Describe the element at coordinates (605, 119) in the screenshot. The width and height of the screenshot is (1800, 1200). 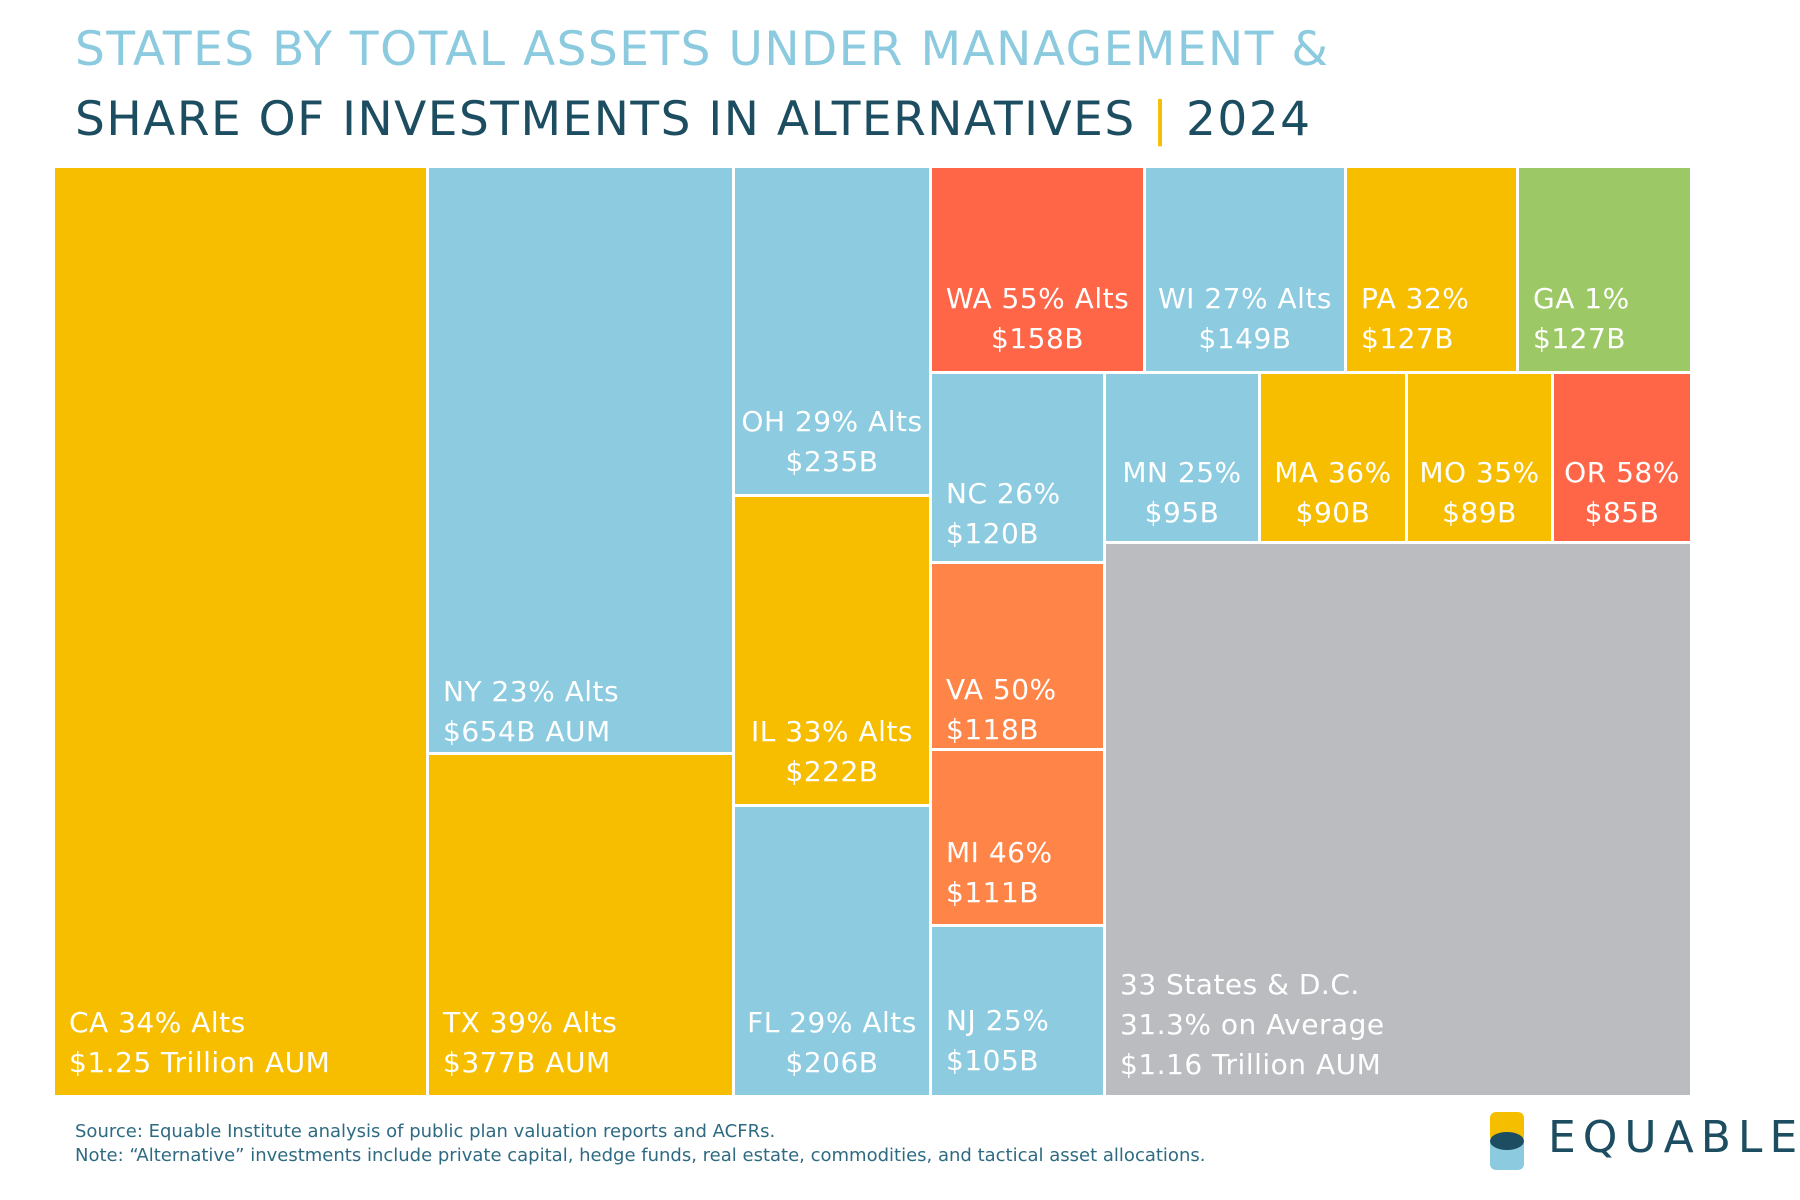
I see `chart-title-main: SHARE OF INVESTMENTS IN ALTERNATIVES` at that location.